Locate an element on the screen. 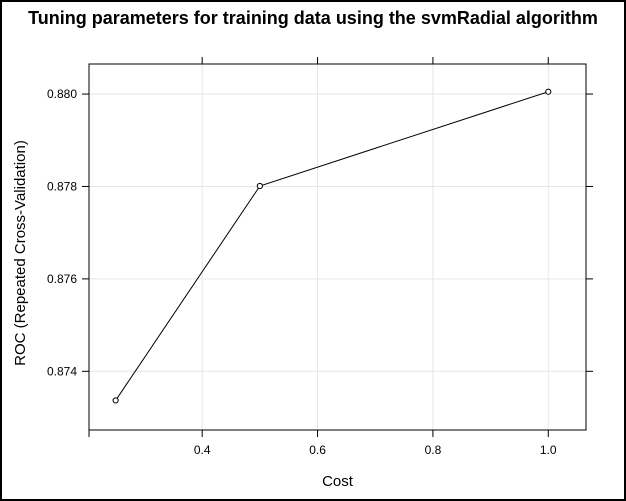  x-tick-label: 0.4 is located at coordinates (202, 450).